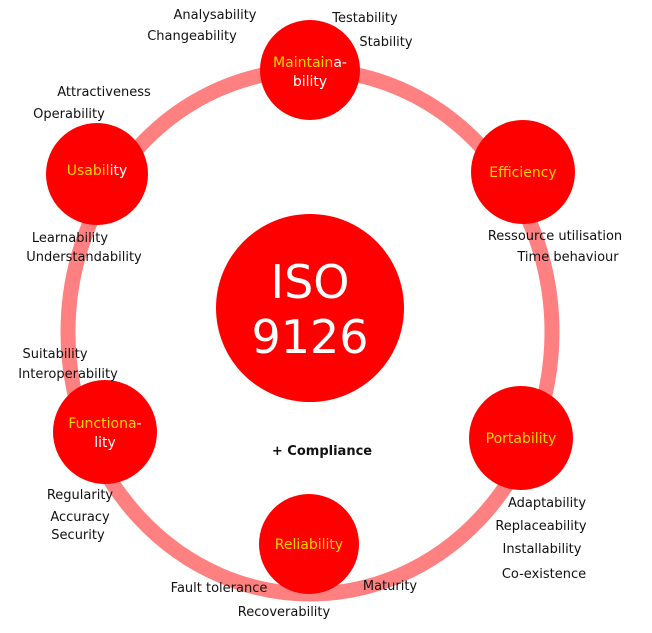  Describe the element at coordinates (84, 257) in the screenshot. I see `sub-understandability: Understandability` at that location.